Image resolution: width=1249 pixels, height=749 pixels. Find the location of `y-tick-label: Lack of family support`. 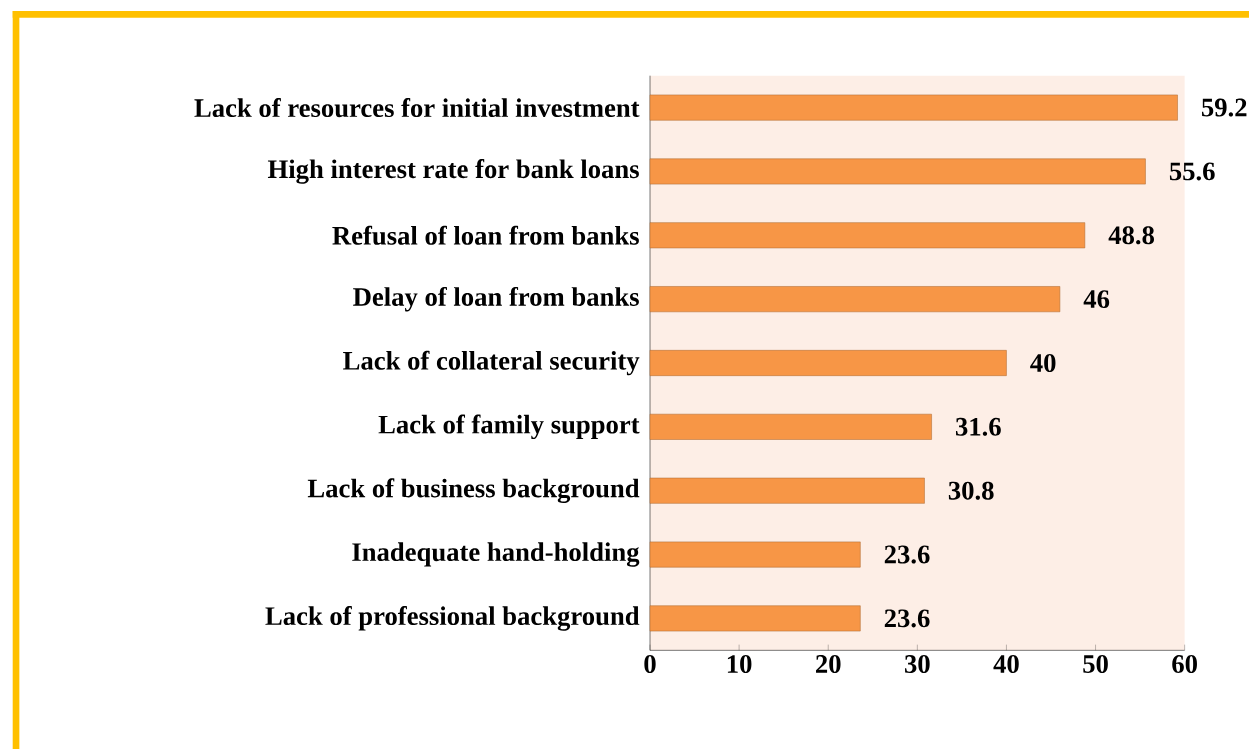

y-tick-label: Lack of family support is located at coordinates (509, 427).